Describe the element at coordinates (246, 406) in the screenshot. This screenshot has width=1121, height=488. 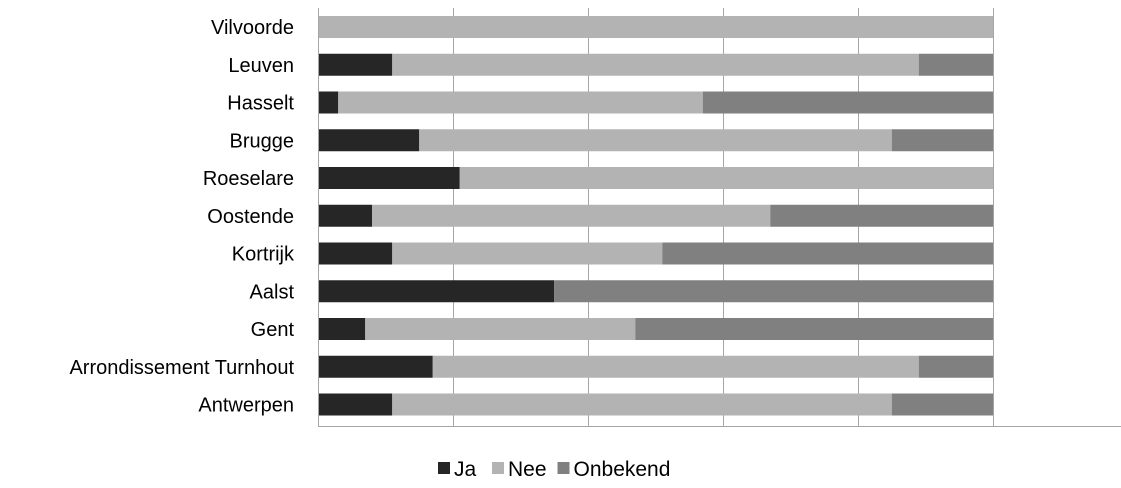
I see `category-label: Antwerpen` at that location.